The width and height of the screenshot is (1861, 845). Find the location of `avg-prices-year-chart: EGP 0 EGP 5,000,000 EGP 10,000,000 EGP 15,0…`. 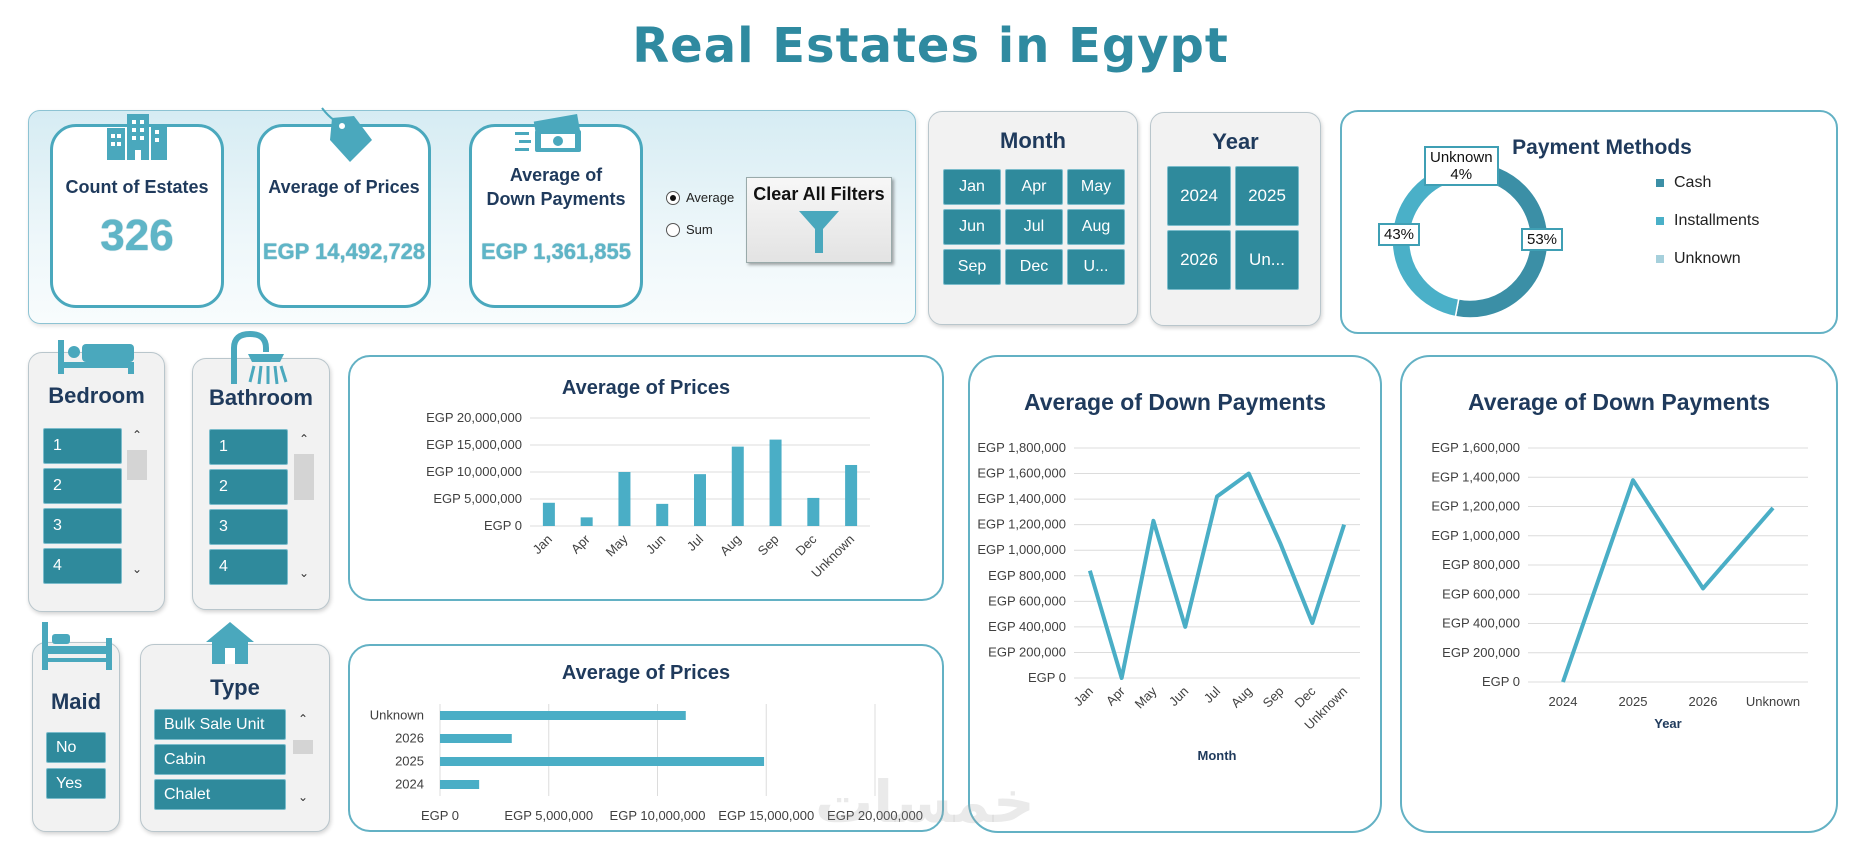

avg-prices-year-chart: EGP 0 EGP 5,000,000 EGP 10,000,000 EGP 15,0… is located at coordinates (646, 763).